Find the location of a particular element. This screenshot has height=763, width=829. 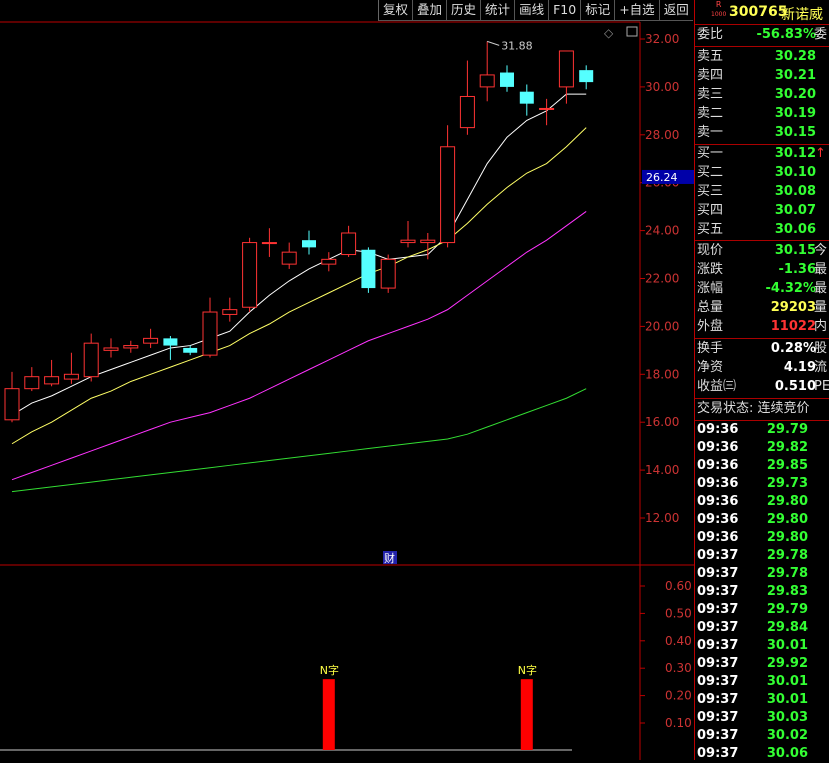

ask-row-2-label: 卖二 is located at coordinates (710, 113).